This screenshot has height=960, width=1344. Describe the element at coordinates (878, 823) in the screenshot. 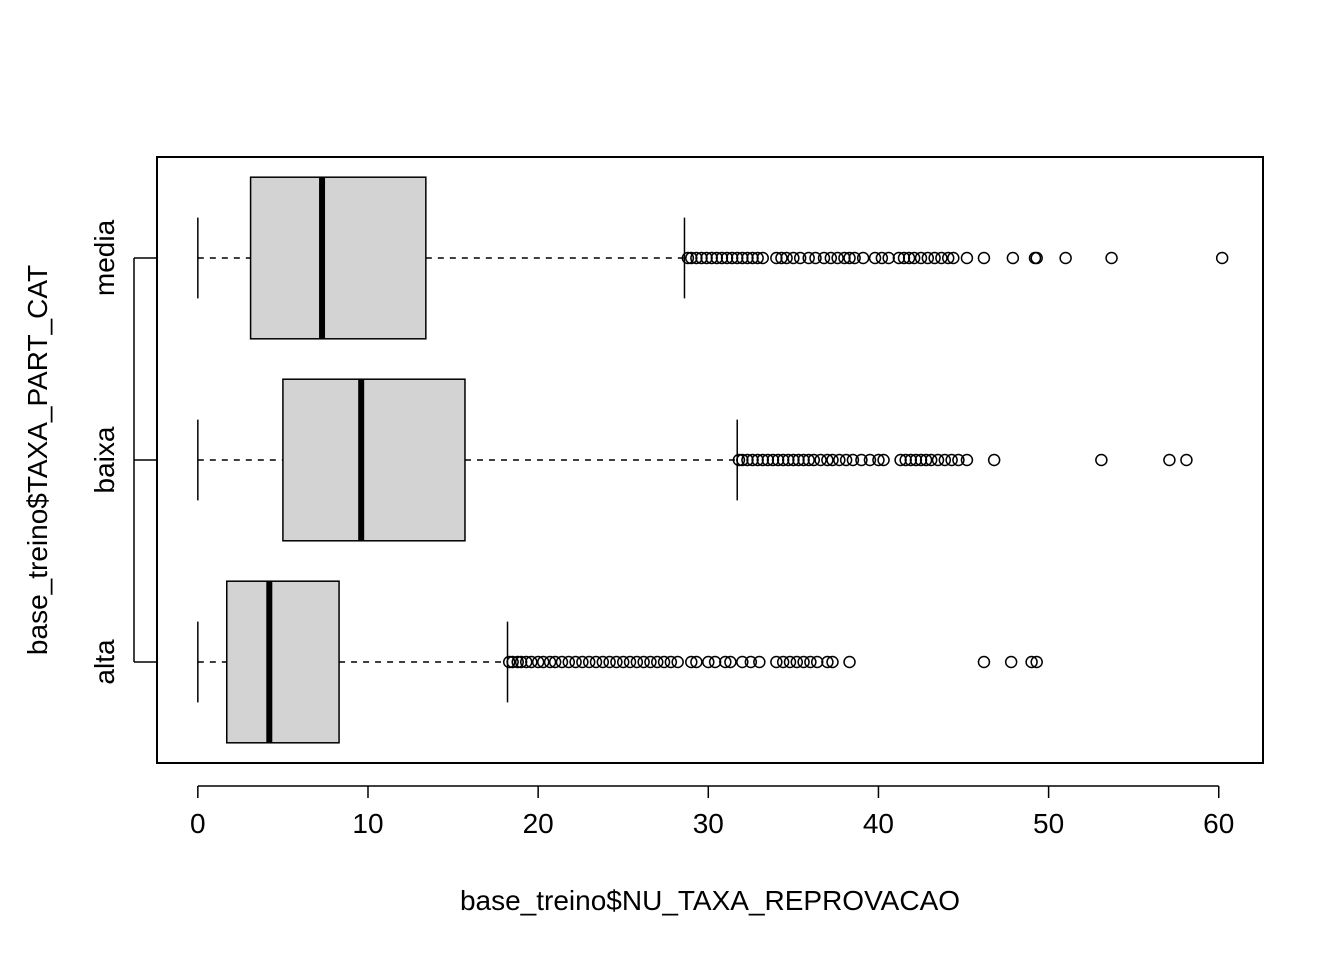

I see `x-tick-label: 40` at that location.